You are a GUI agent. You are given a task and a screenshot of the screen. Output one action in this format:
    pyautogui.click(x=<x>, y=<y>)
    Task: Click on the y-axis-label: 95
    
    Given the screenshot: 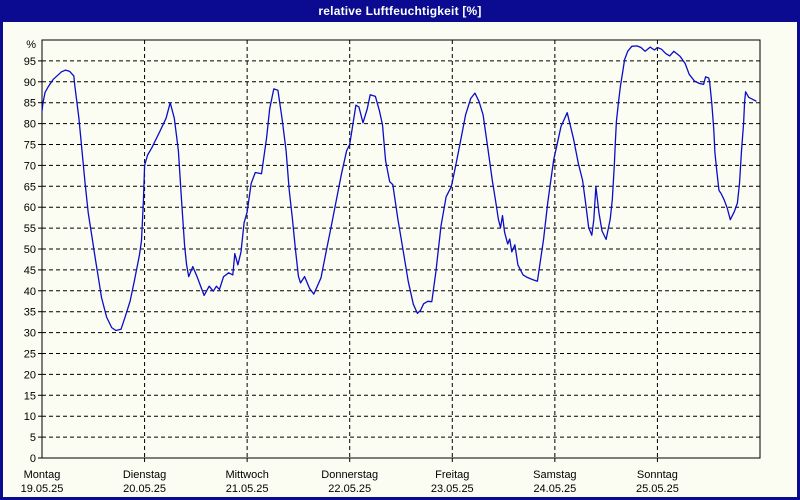 What is the action you would take?
    pyautogui.click(x=30, y=62)
    